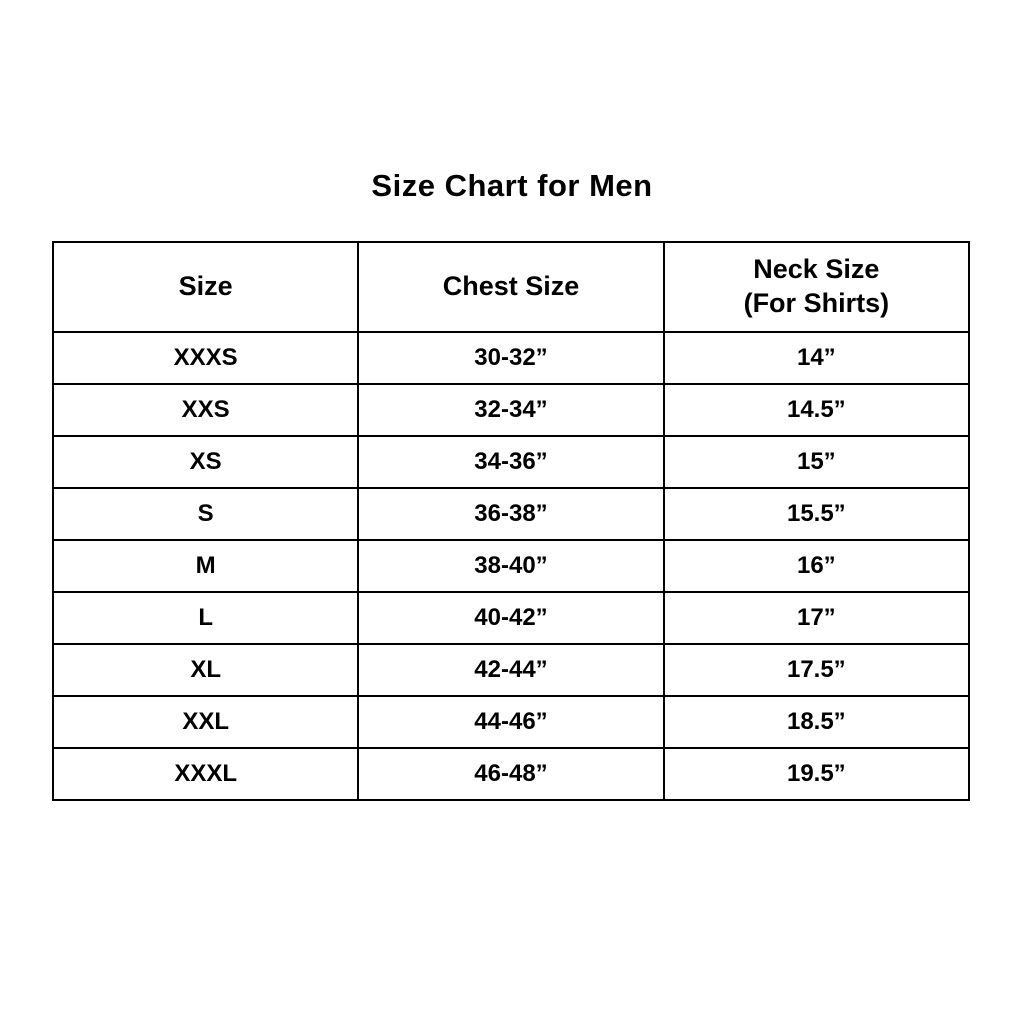 The image size is (1024, 1024). What do you see at coordinates (816, 287) in the screenshot?
I see `header-neck-size: Neck Size (For Shirts)` at bounding box center [816, 287].